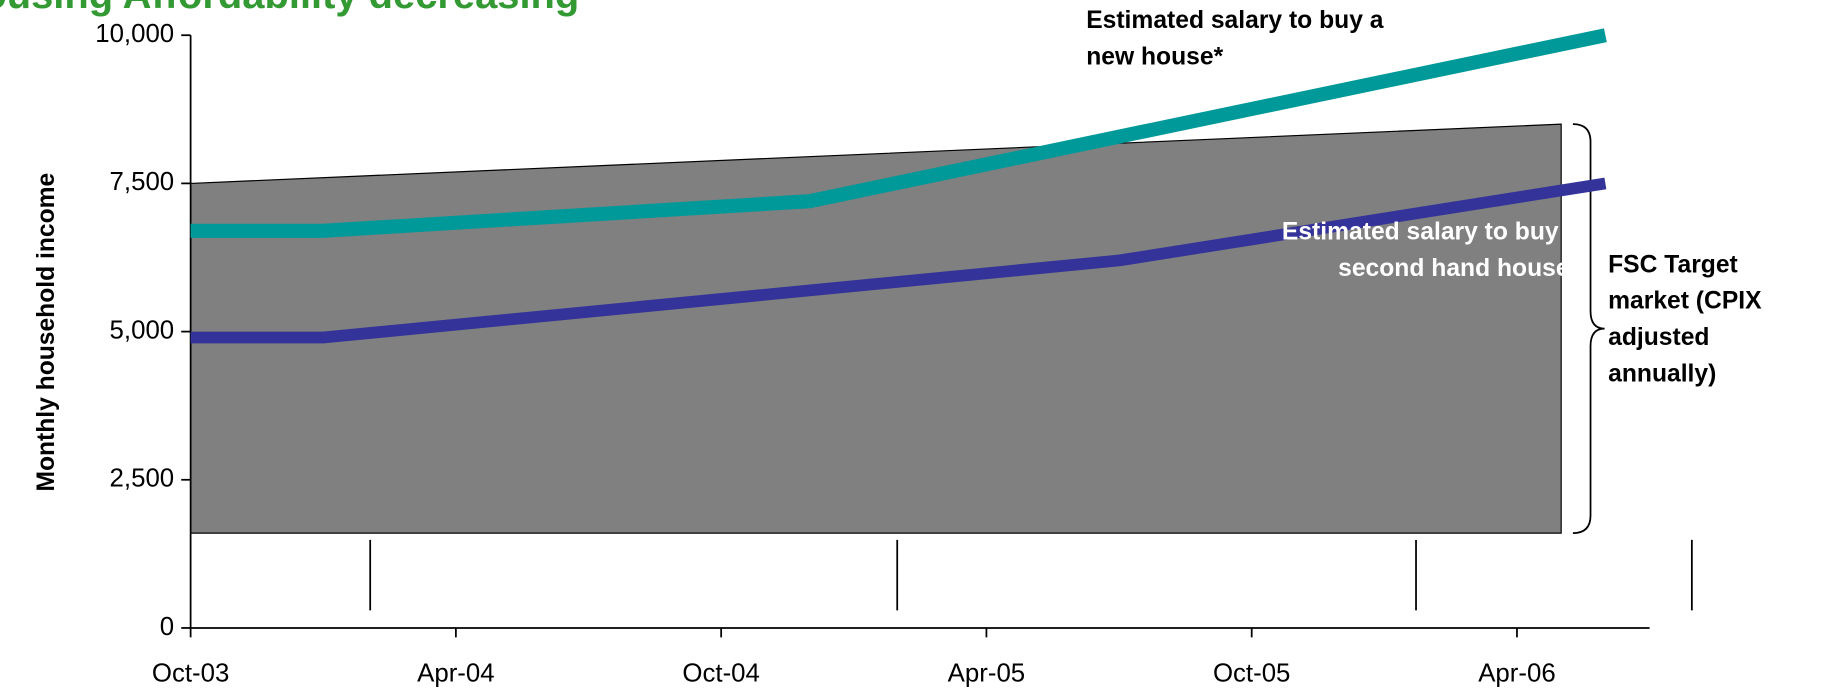 The height and width of the screenshot is (689, 1832). What do you see at coordinates (1251, 674) in the screenshot?
I see `x-tick-label: Oct-05` at bounding box center [1251, 674].